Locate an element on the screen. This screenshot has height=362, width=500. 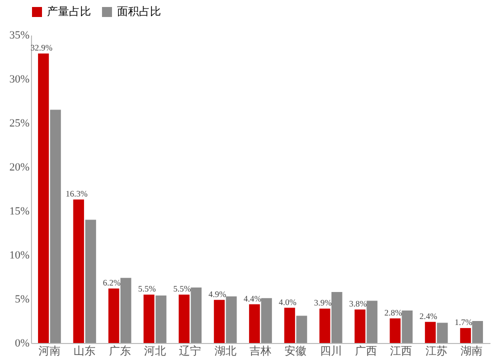
x-tick-label: 江西 is located at coordinates (401, 352).